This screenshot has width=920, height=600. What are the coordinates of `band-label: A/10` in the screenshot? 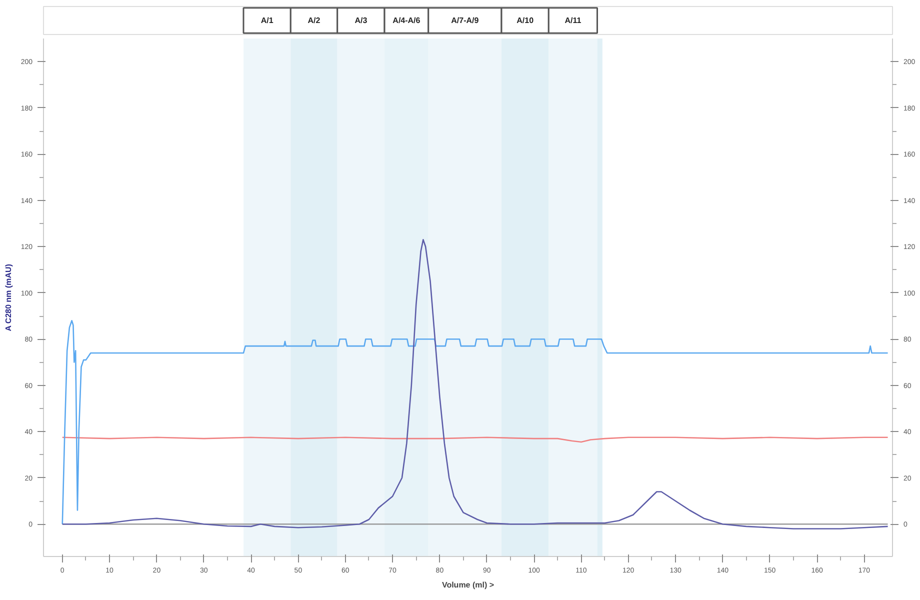 It's located at (525, 20).